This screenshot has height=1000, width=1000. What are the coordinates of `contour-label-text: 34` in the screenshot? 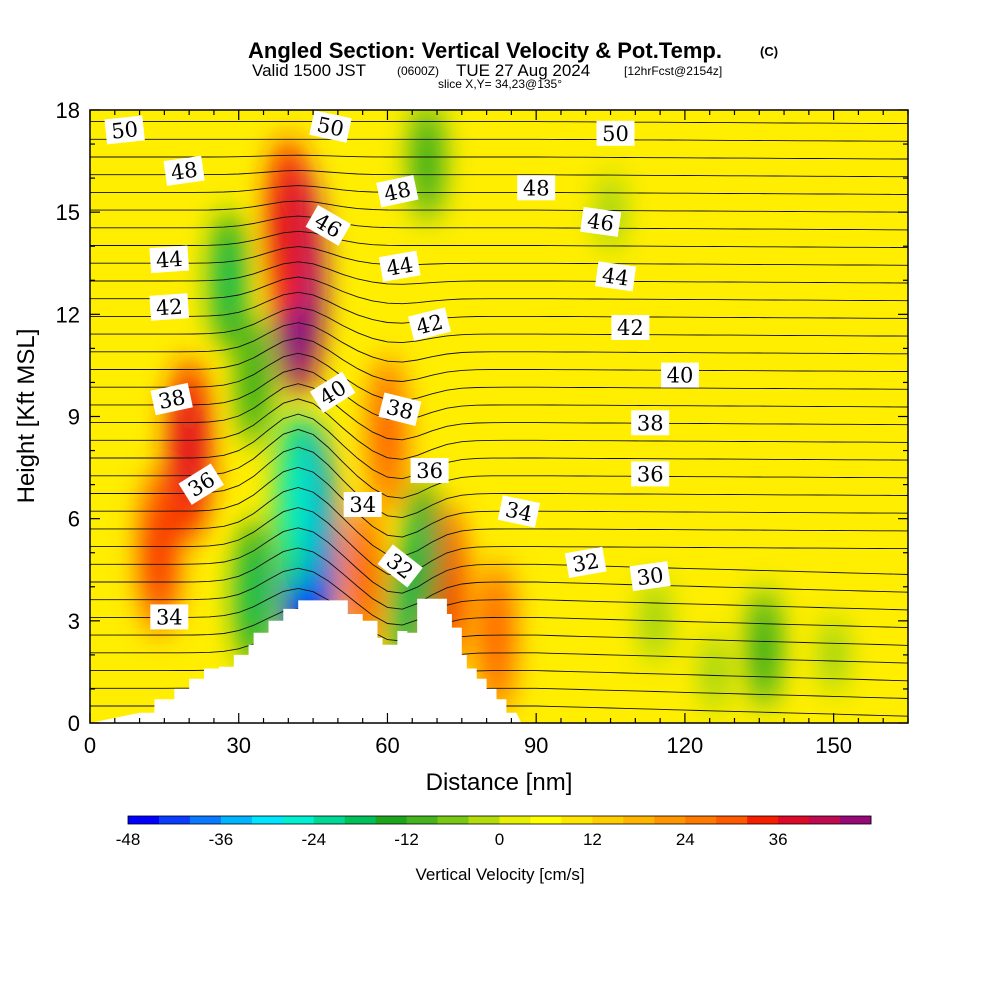 It's located at (362, 505).